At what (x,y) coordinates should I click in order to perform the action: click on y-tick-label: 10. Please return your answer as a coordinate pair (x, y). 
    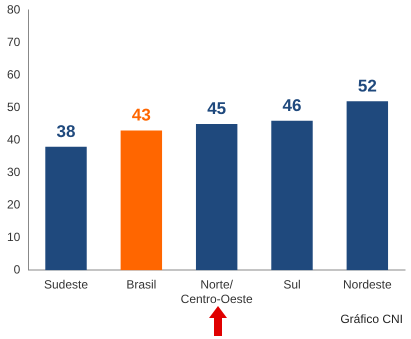
    Looking at the image, I should click on (13, 237).